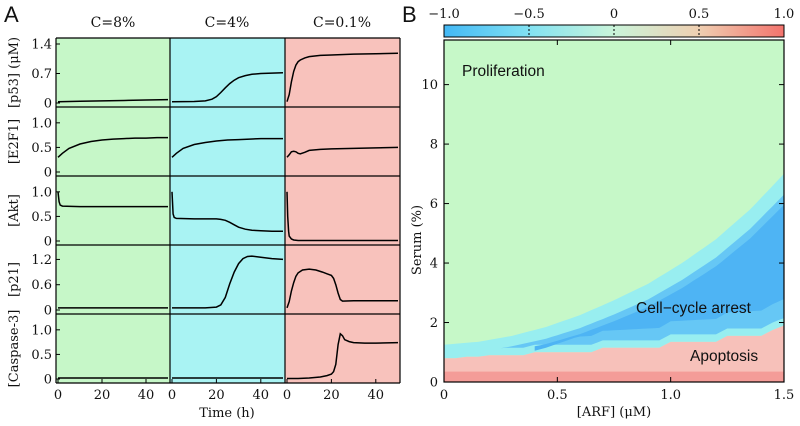  Describe the element at coordinates (342, 141) in the screenshot. I see `cell-bg-r1-c2` at that location.